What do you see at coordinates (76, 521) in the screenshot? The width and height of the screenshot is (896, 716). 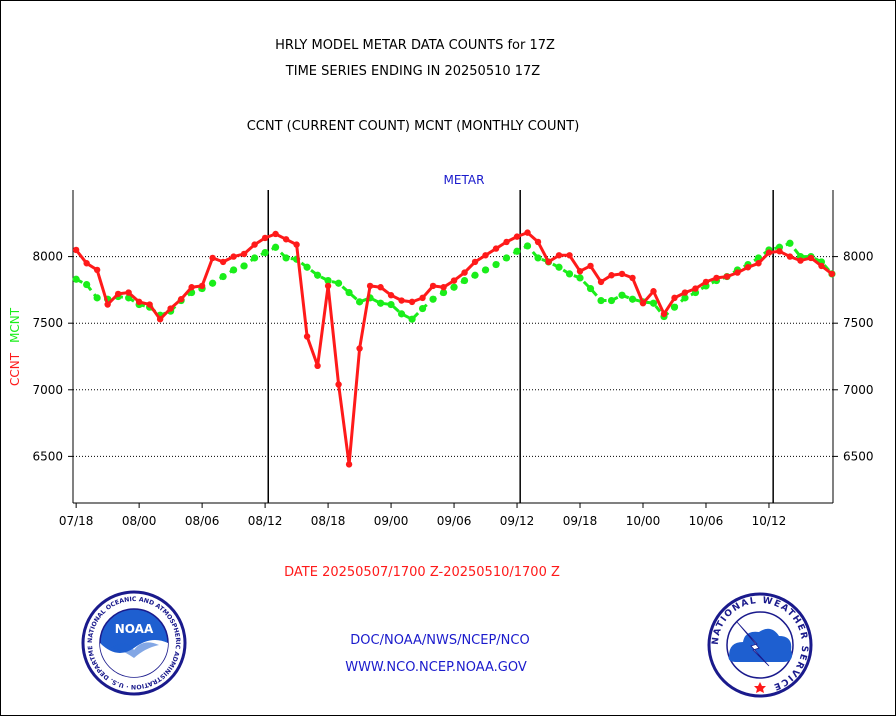 I see `x-tick-label: 07/18` at bounding box center [76, 521].